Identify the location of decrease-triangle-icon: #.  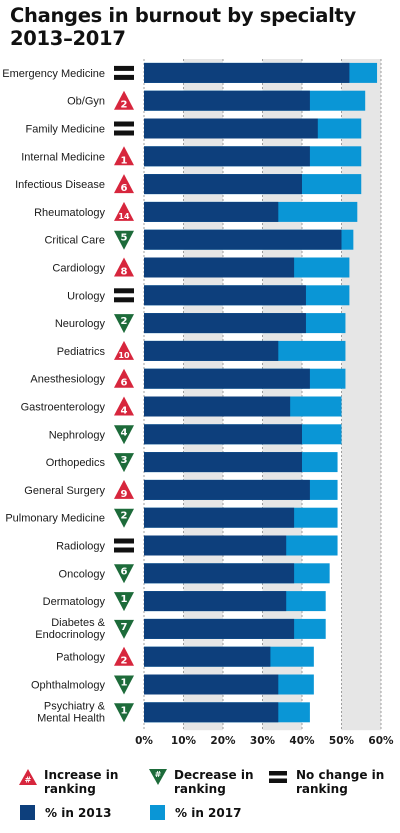
(158, 777).